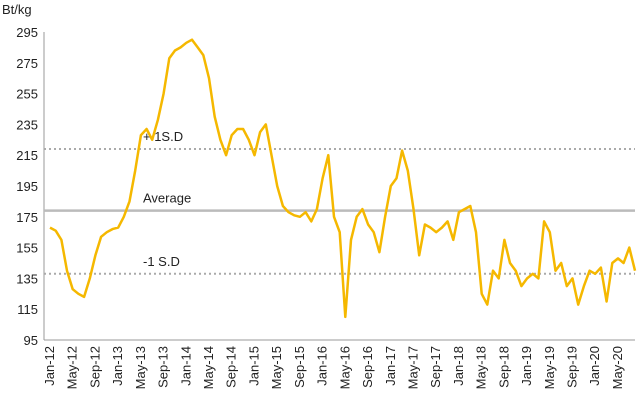  What do you see at coordinates (49, 366) in the screenshot?
I see `x-tick-label: Jan-12` at bounding box center [49, 366].